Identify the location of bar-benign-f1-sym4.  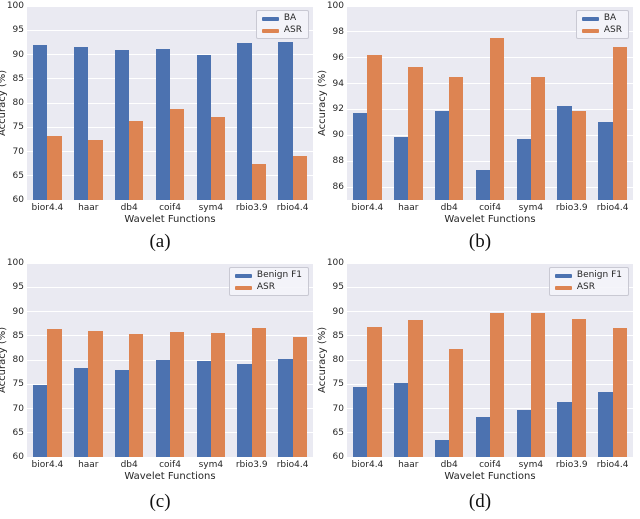
(523, 433).